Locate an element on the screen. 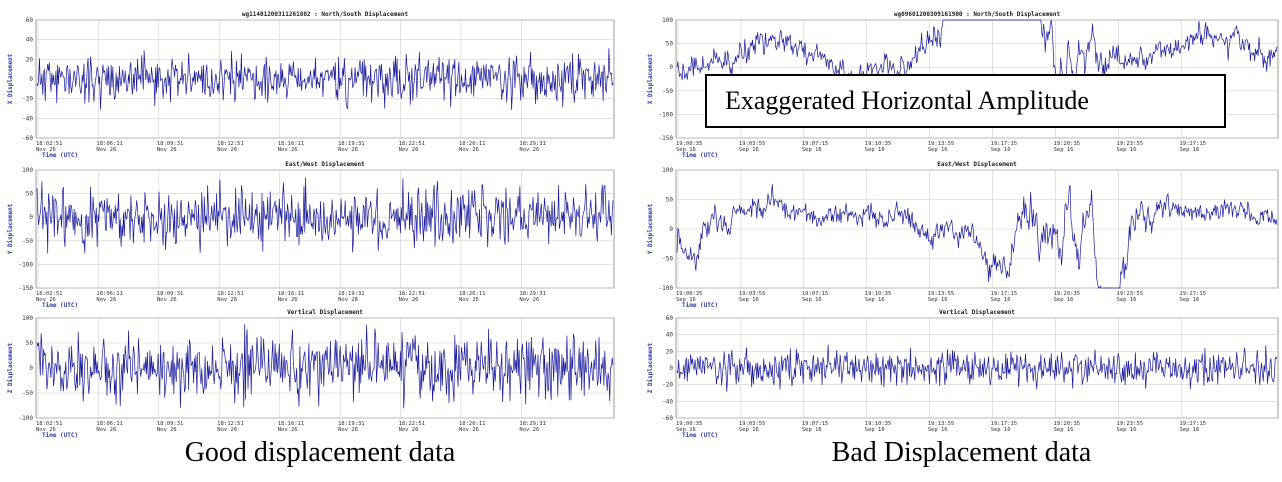 The width and height of the screenshot is (1282, 482). x-tick-label: 19:03:55 is located at coordinates (752, 294).